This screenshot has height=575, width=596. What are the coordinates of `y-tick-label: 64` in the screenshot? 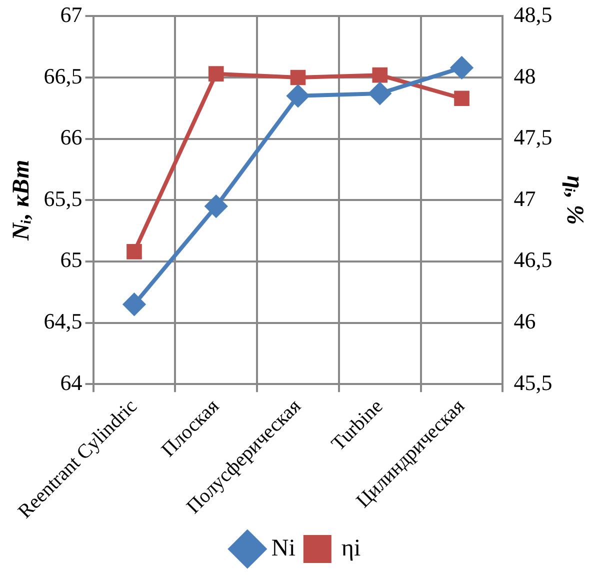 It's located at (71, 382).